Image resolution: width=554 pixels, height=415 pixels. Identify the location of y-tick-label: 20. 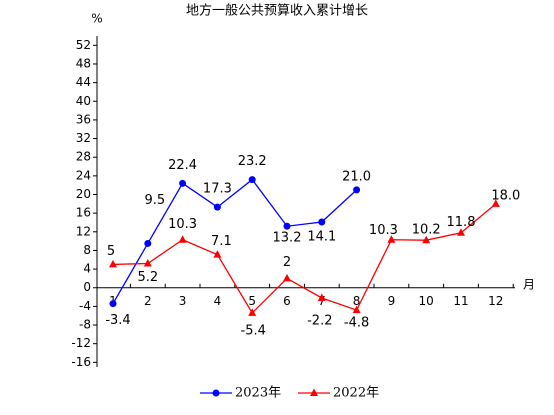
(83, 194).